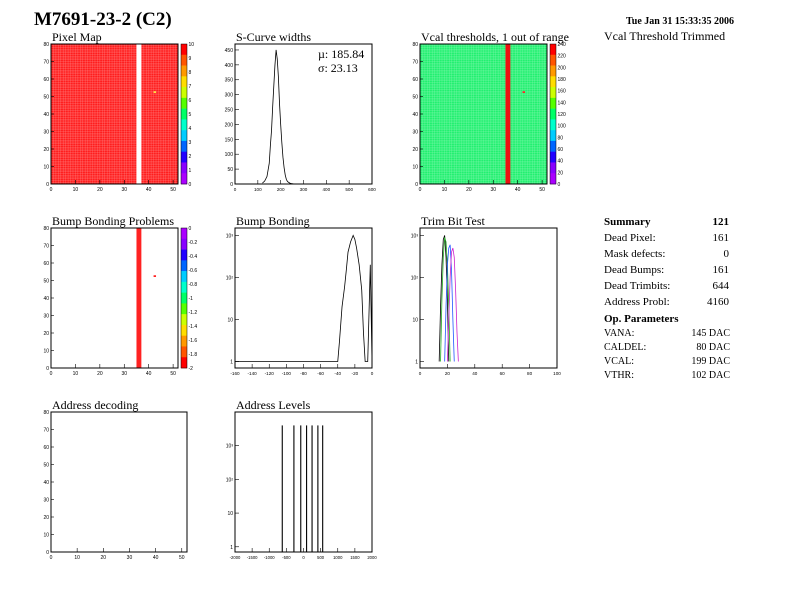 This screenshot has width=792, height=612. I want to click on colorbar-label: 120, so click(562, 115).